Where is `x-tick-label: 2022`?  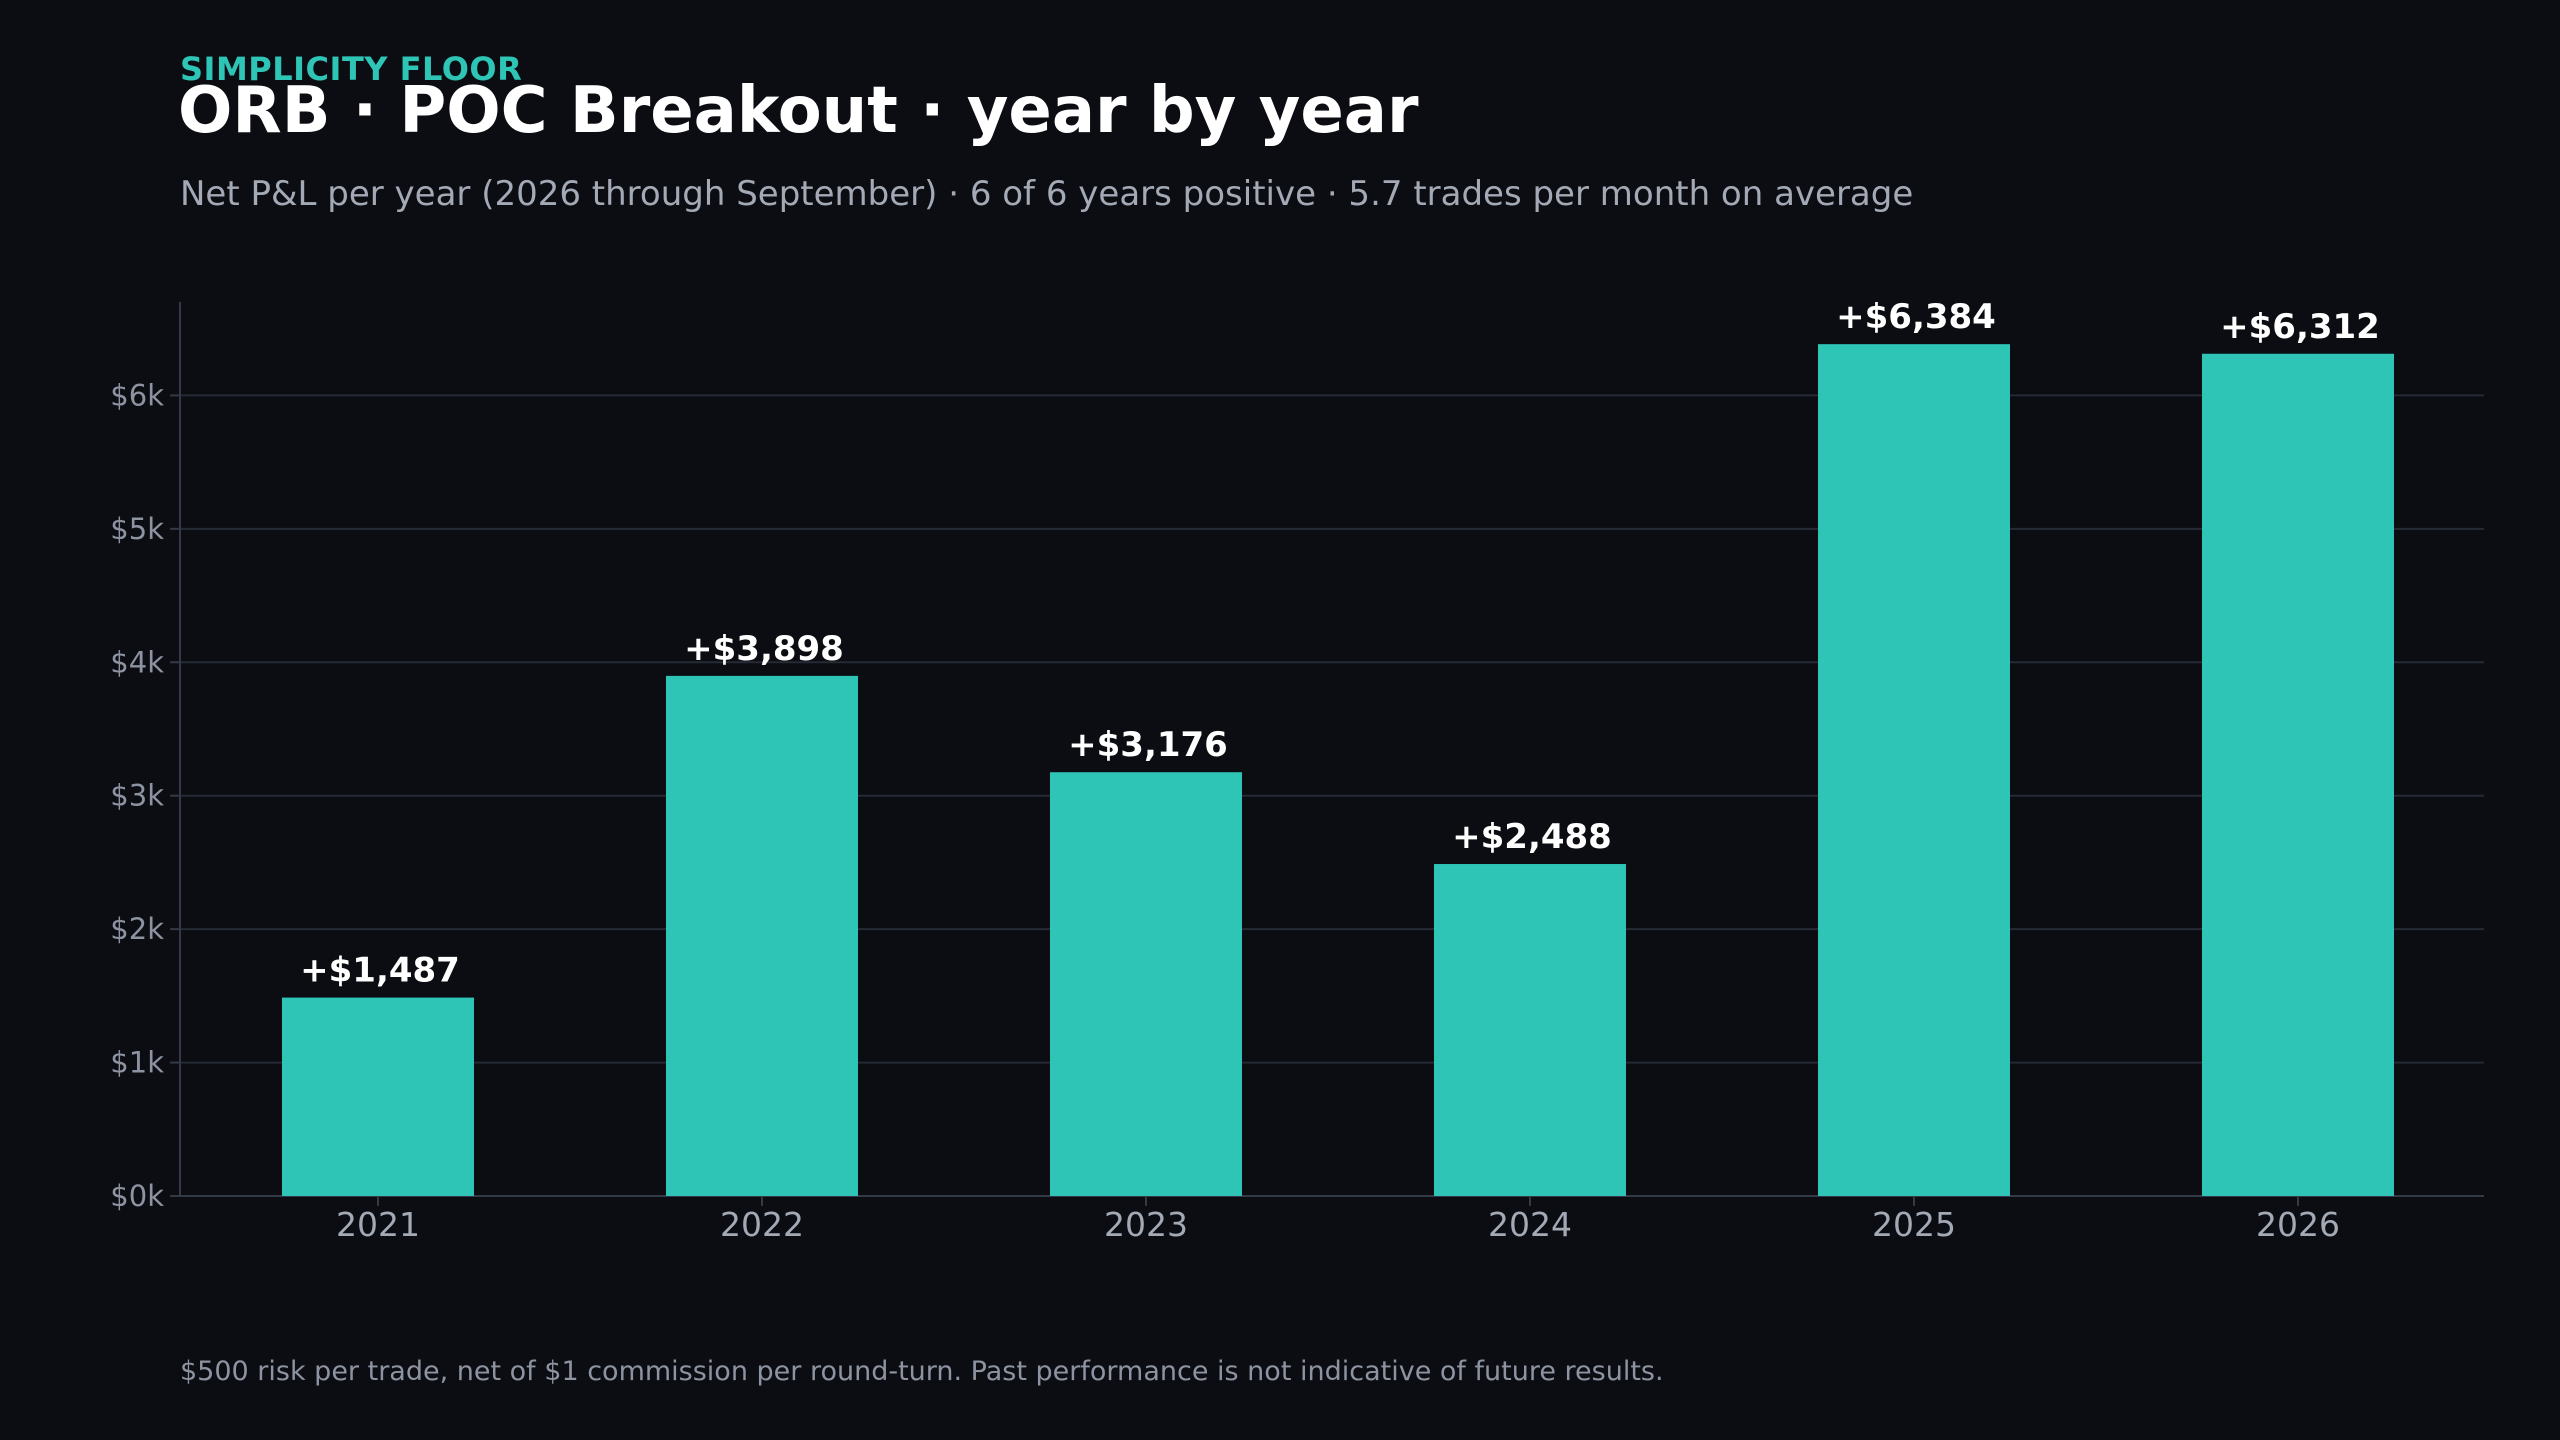 x-tick-label: 2022 is located at coordinates (762, 1224).